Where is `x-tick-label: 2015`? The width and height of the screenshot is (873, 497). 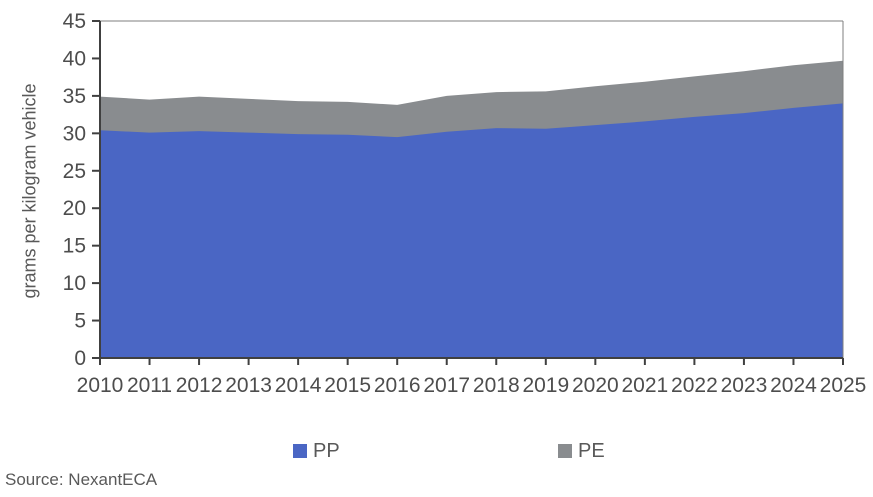
x-tick-label: 2015 is located at coordinates (347, 385).